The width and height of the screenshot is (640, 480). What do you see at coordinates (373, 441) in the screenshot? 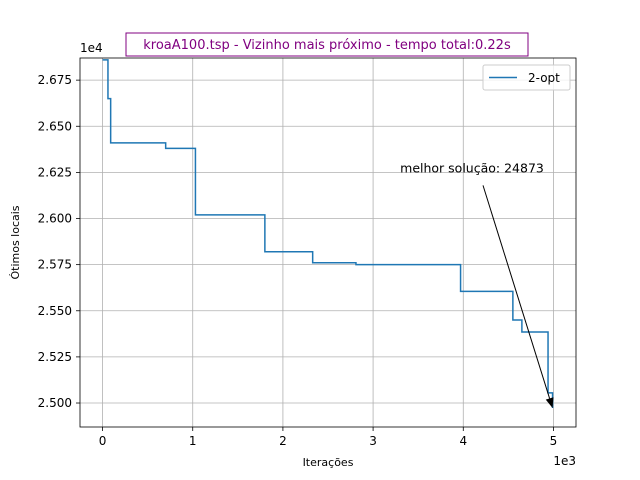
I see `x-tick-label: 3` at bounding box center [373, 441].